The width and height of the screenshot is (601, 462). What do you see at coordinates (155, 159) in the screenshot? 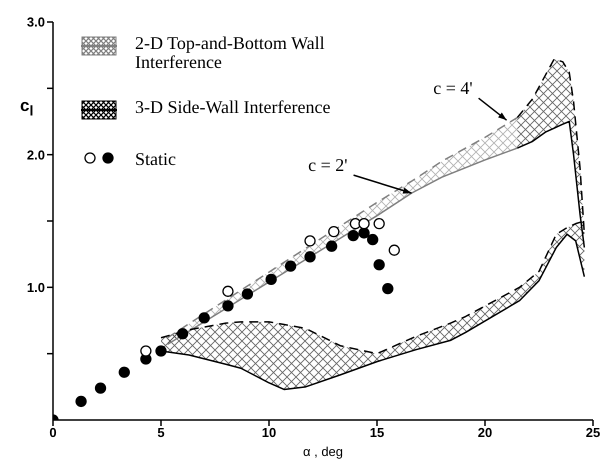
I see `legend-label: Static` at bounding box center [155, 159].